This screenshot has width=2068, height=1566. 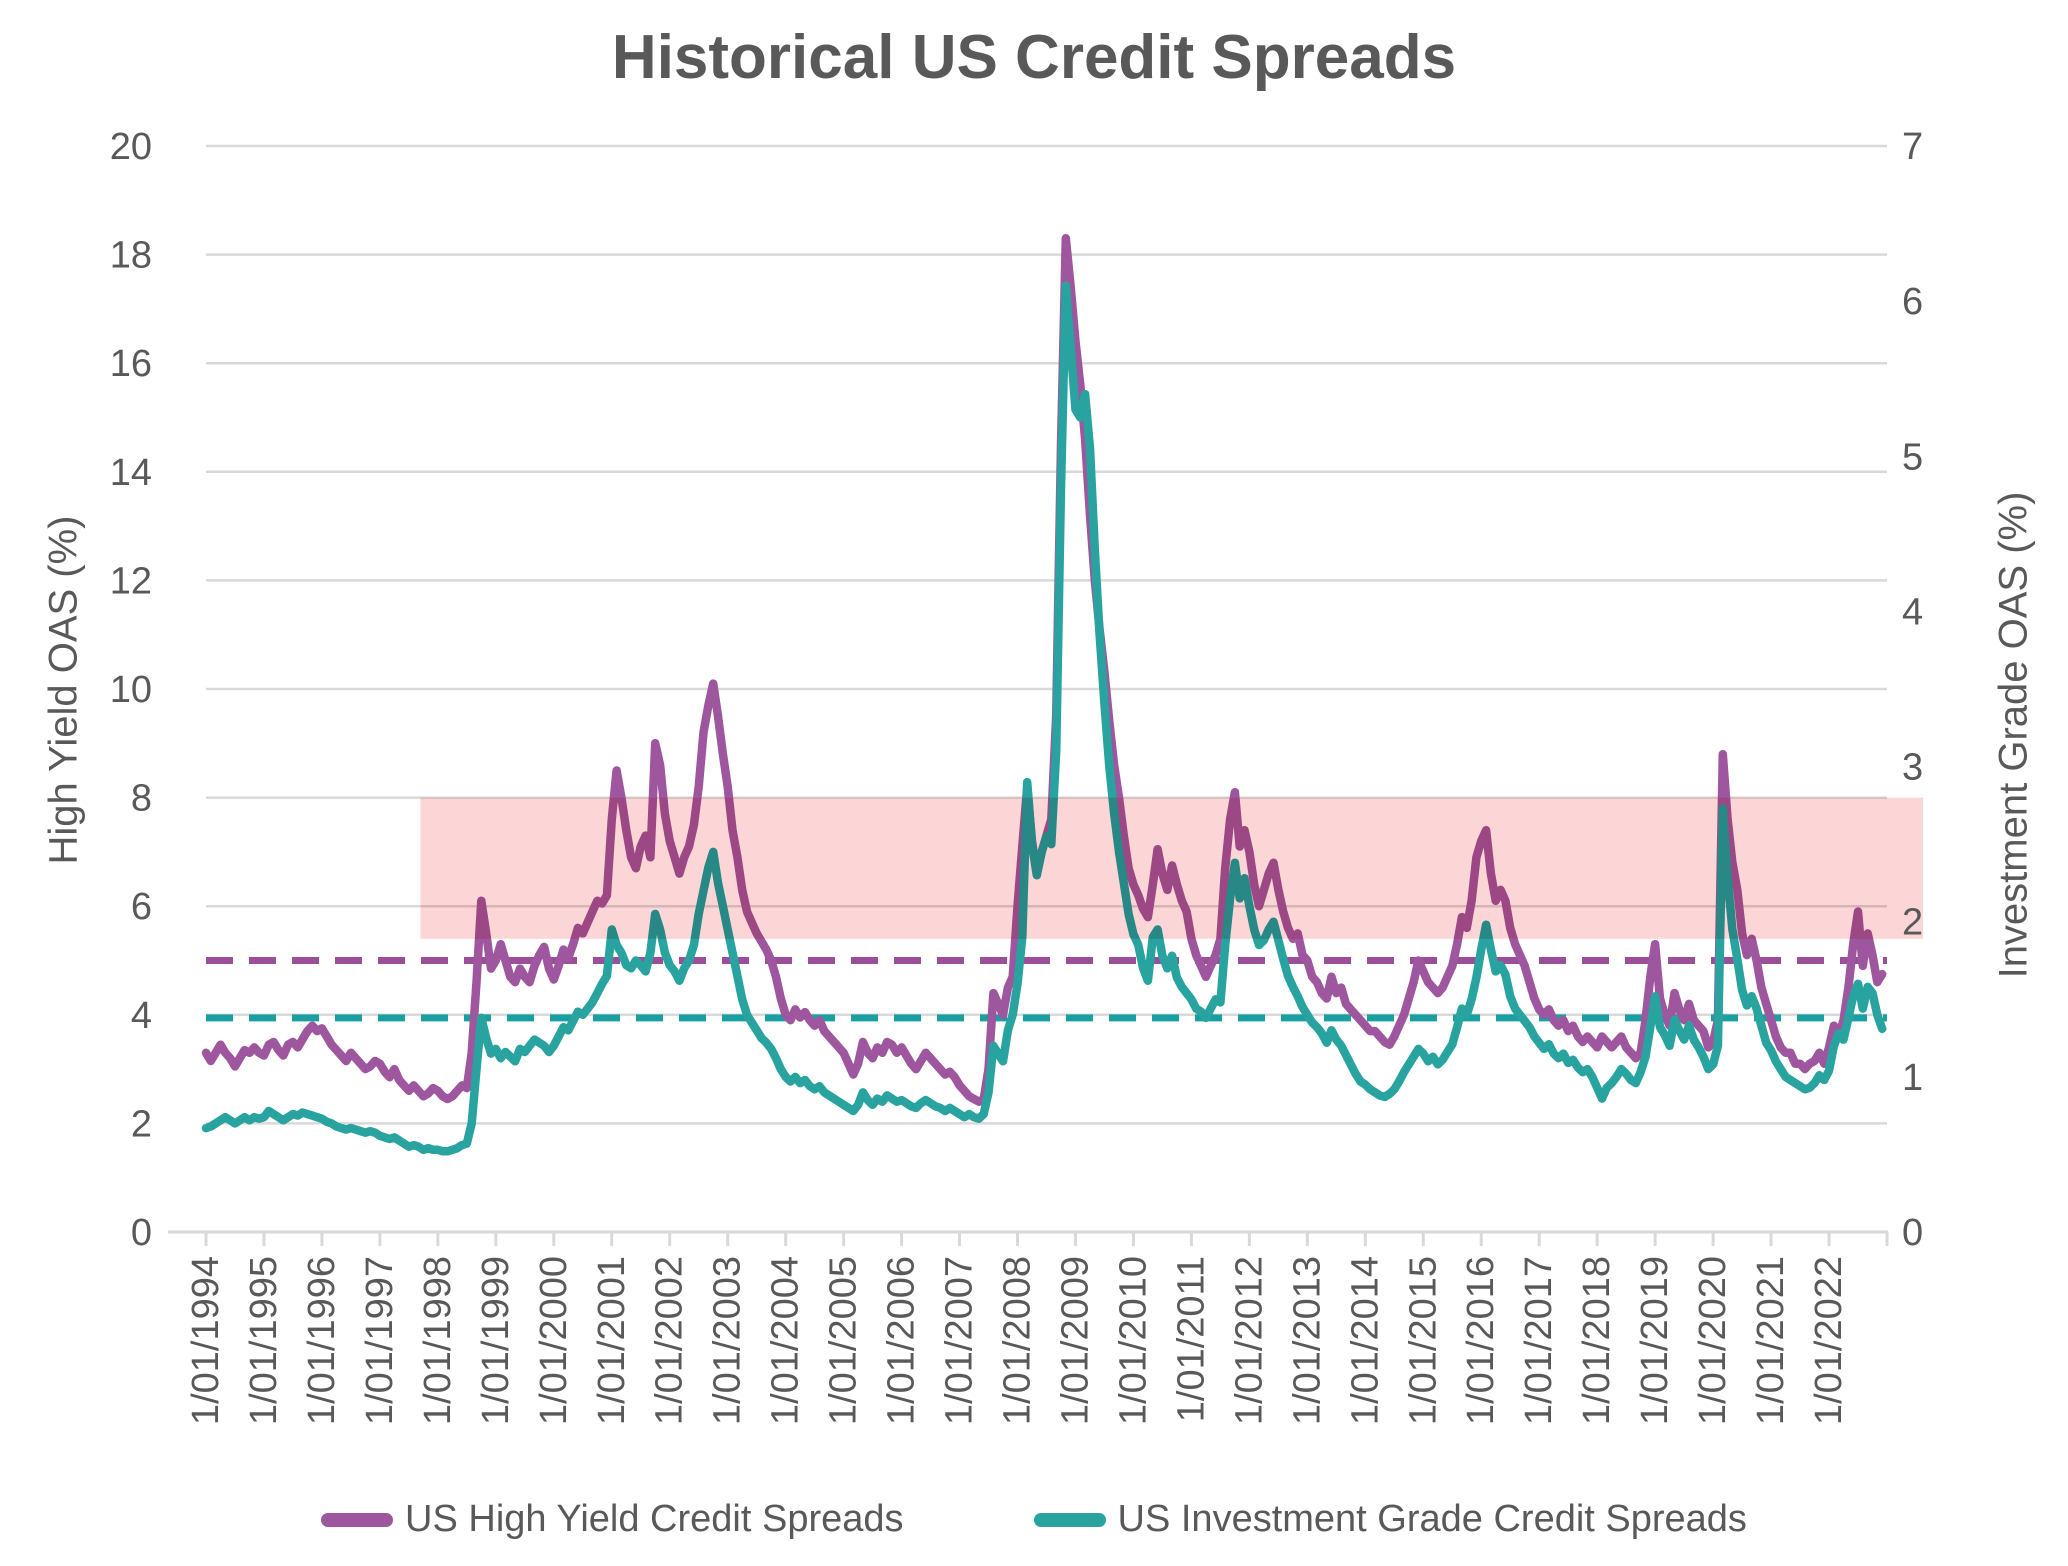 What do you see at coordinates (1249, 1340) in the screenshot?
I see `x-tick-label: 1/01/2012` at bounding box center [1249, 1340].